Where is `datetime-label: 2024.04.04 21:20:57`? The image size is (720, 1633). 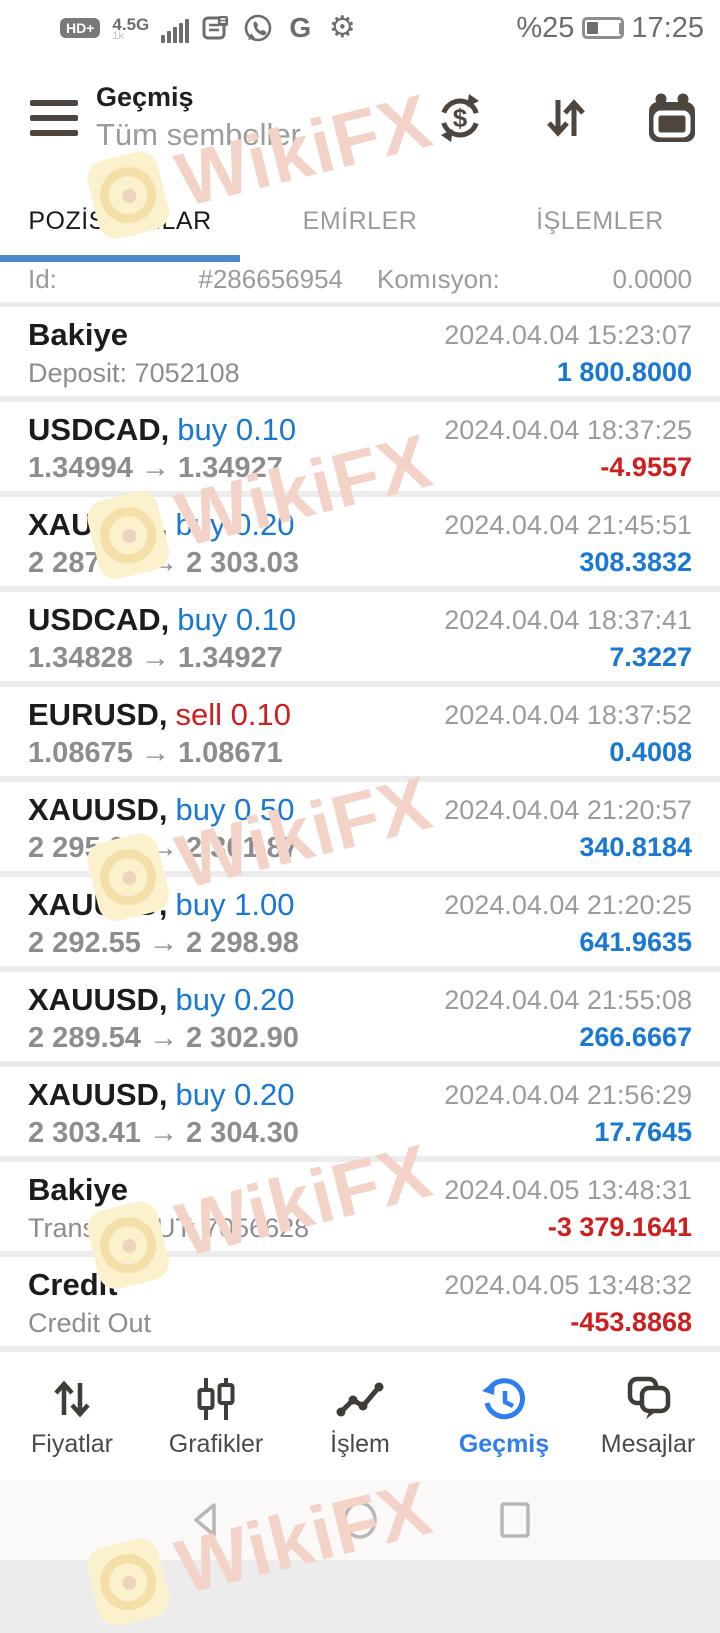 datetime-label: 2024.04.04 21:20:57 is located at coordinates (568, 810).